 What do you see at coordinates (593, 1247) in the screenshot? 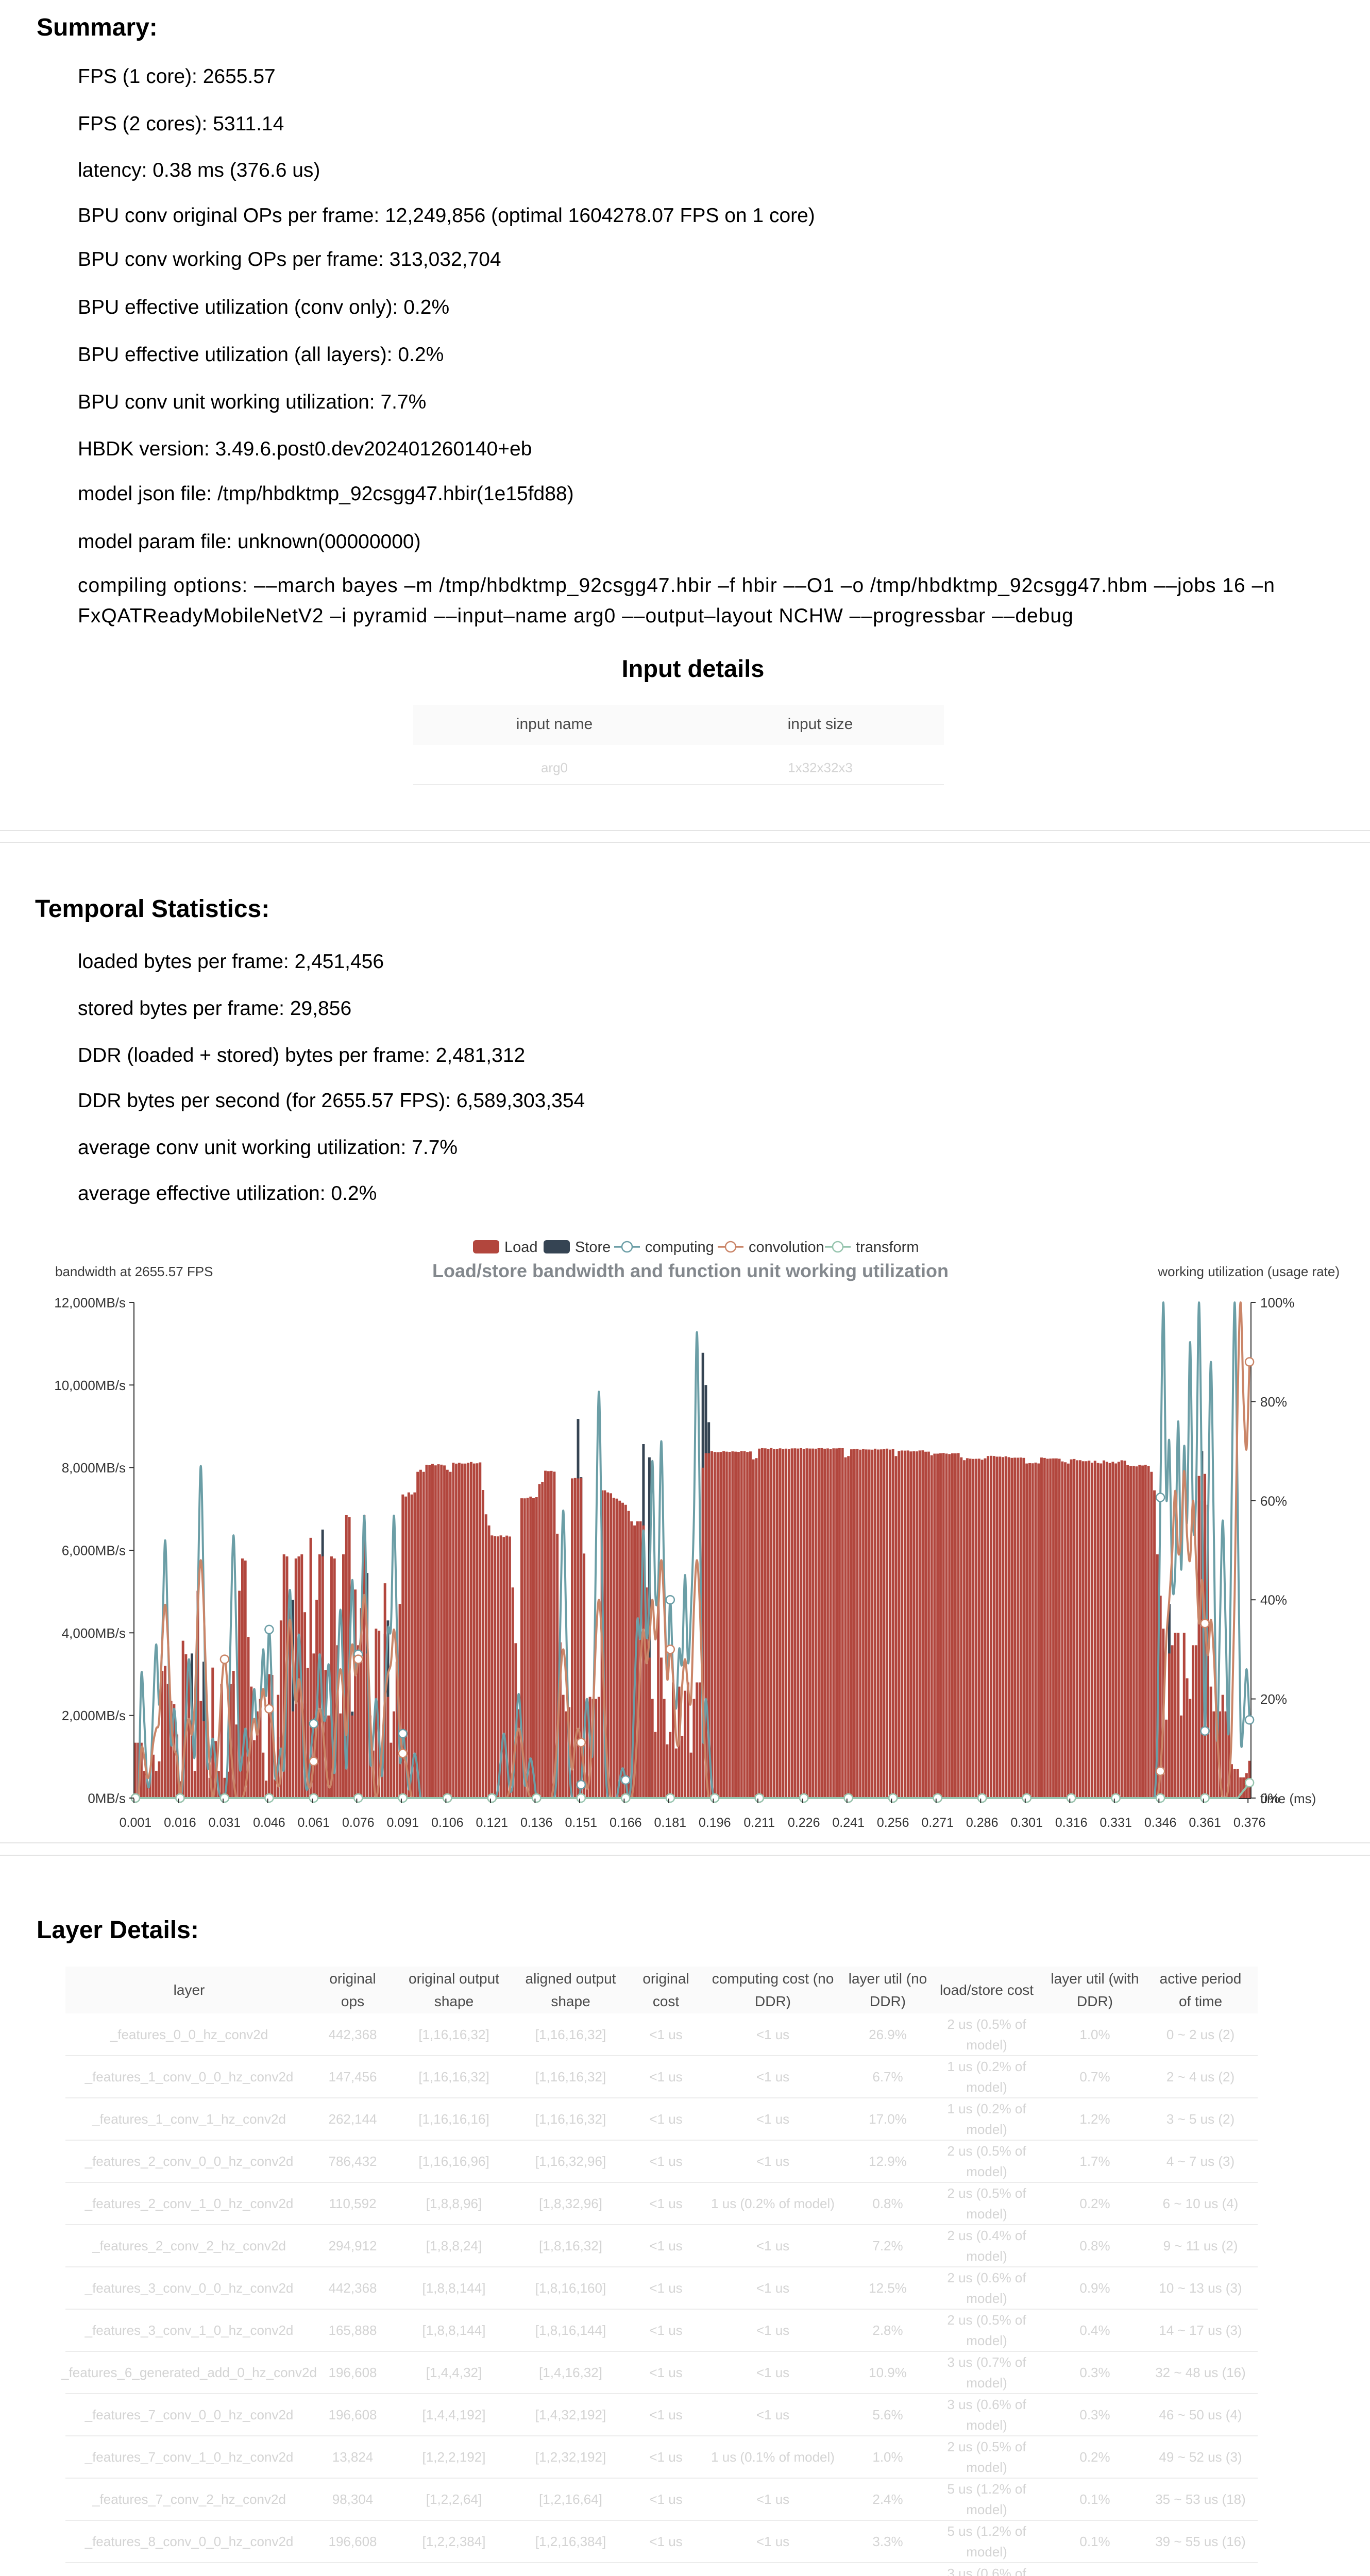
I see `svg-text: Store` at bounding box center [593, 1247].